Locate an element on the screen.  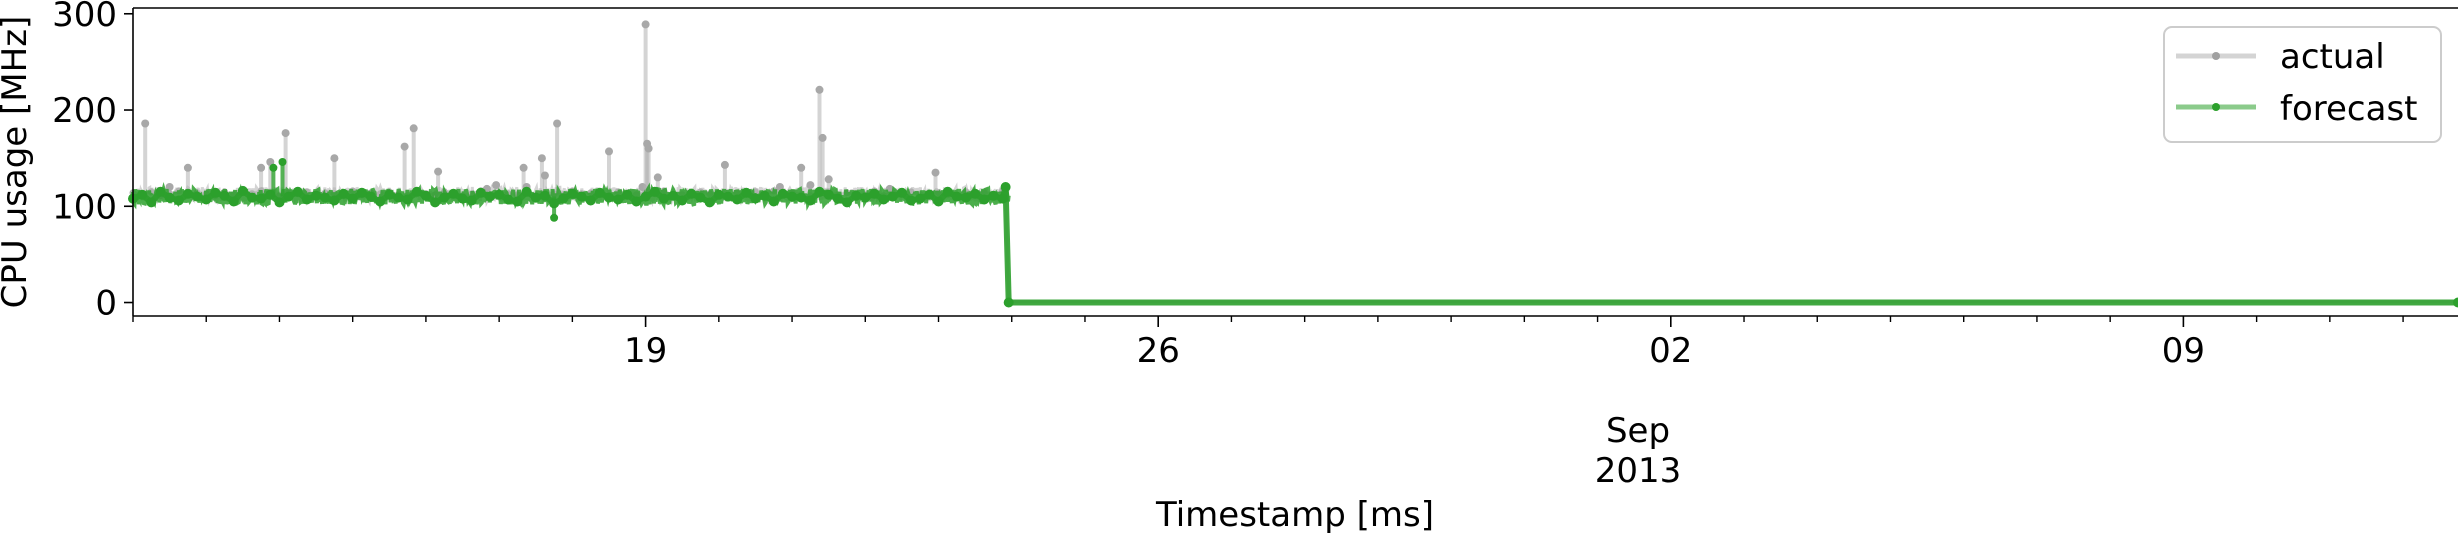
x-tick-label: 19 is located at coordinates (645, 351).